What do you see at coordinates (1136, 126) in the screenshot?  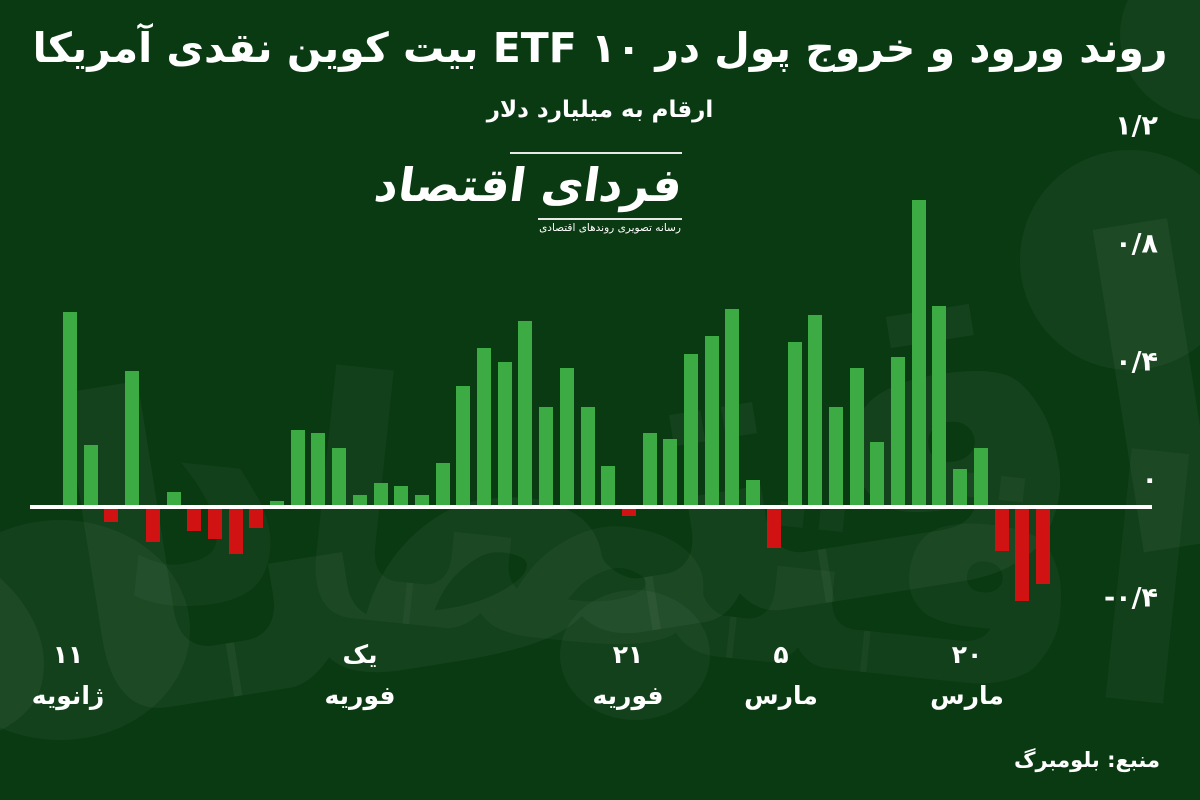 I see `y-axis-tick-label: ۱/۲` at bounding box center [1136, 126].